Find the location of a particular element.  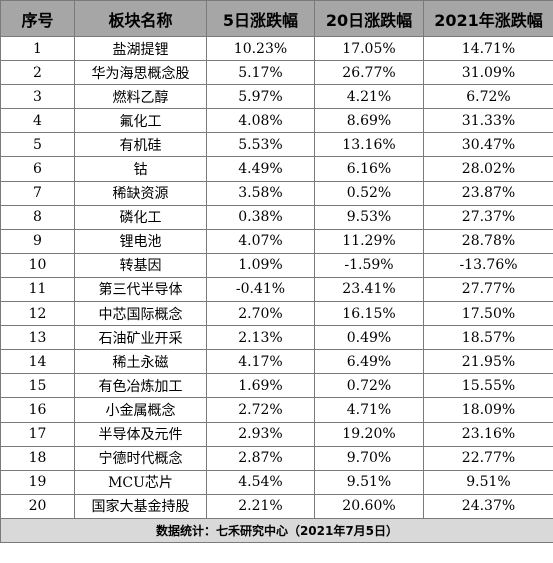

table-row: 19 MCU芯片 4.54% 9.51% 9.51% is located at coordinates (276, 482).